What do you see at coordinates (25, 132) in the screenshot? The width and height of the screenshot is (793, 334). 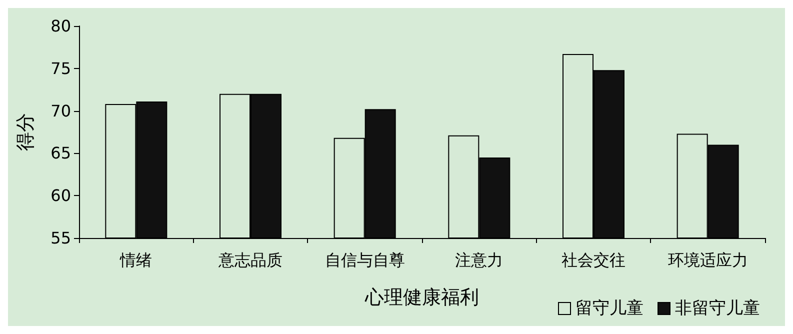 I see `y-axis-title: 得分` at bounding box center [25, 132].